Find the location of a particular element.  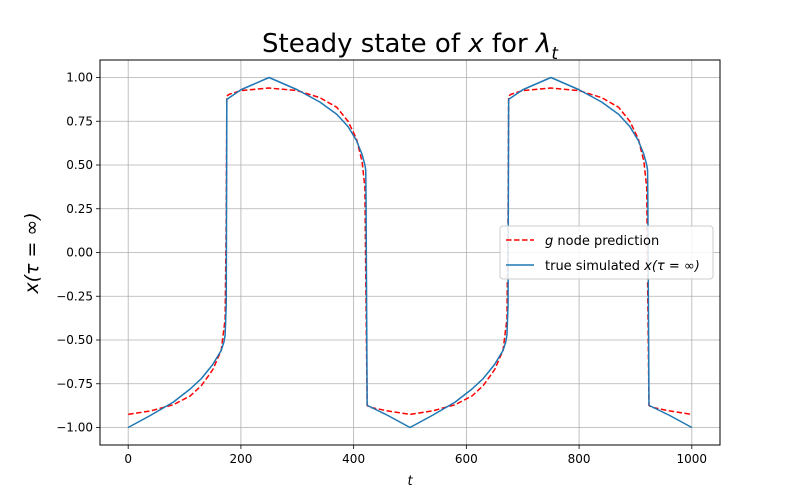

chart-title: Steady state of x for λt is located at coordinates (410, 46).